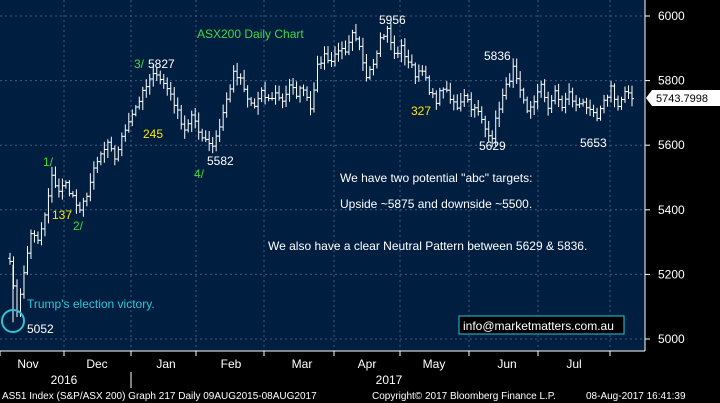 This screenshot has width=720, height=403. What do you see at coordinates (27, 364) in the screenshot?
I see `x-month-label: Nov` at bounding box center [27, 364].